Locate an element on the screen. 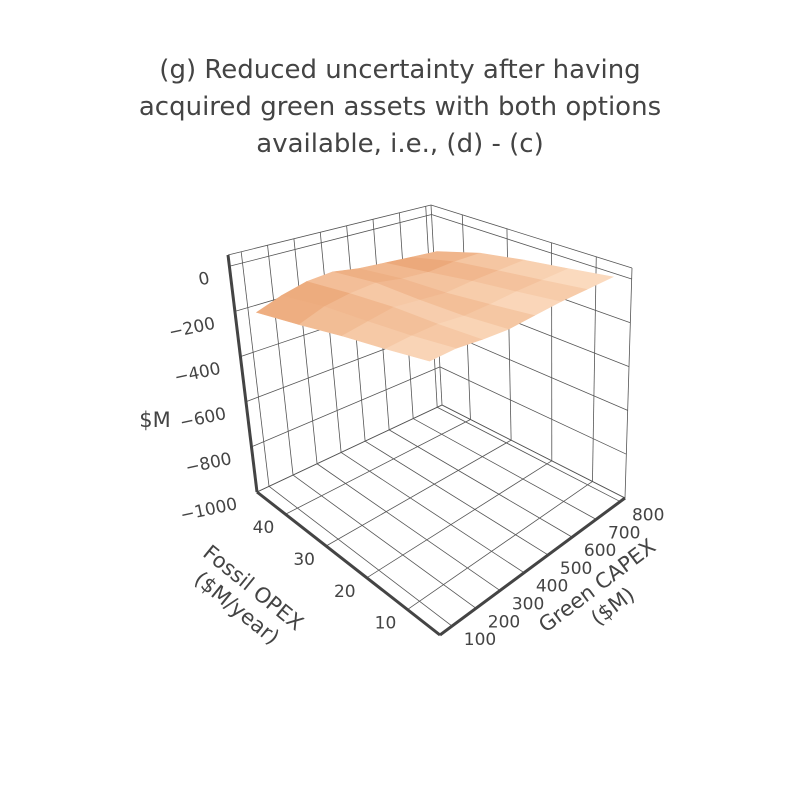  z-axis-title: $M is located at coordinates (155, 420).